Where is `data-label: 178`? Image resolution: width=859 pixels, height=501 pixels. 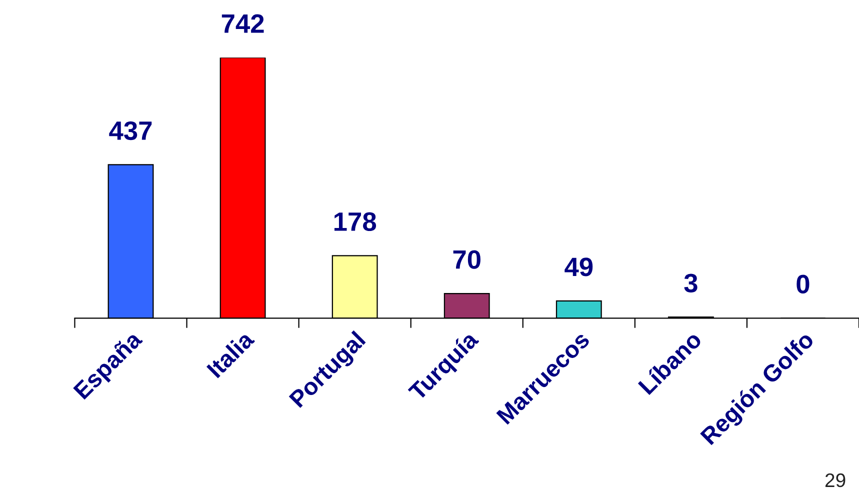 data-label: 178 is located at coordinates (355, 221).